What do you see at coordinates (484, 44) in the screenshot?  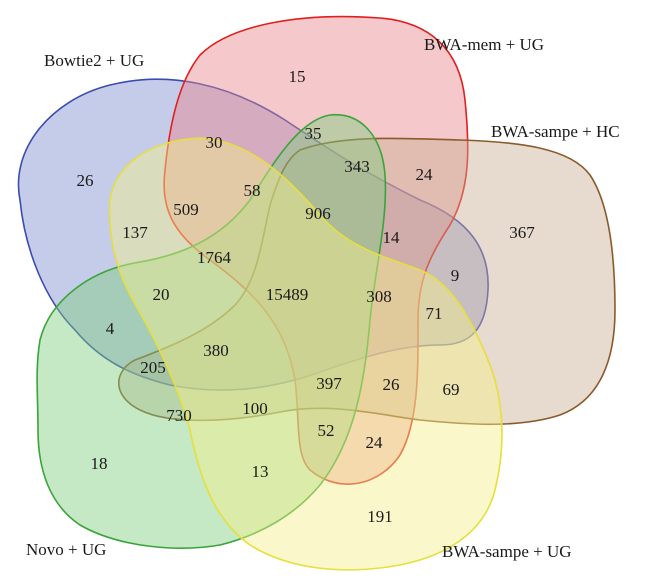 I see `set-label-bwa-mem-ug: BWA-mem + UG` at bounding box center [484, 44].